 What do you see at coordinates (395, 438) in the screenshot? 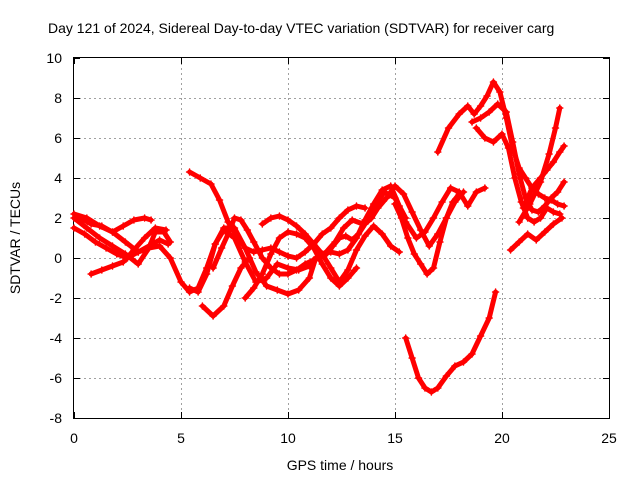
I see `x-tick-label: 15` at bounding box center [395, 438].